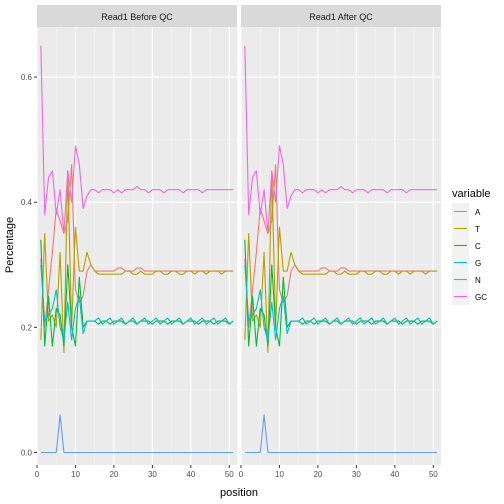 The image size is (504, 504). Describe the element at coordinates (466, 245) in the screenshot. I see `legend-entry-c: C` at that location.